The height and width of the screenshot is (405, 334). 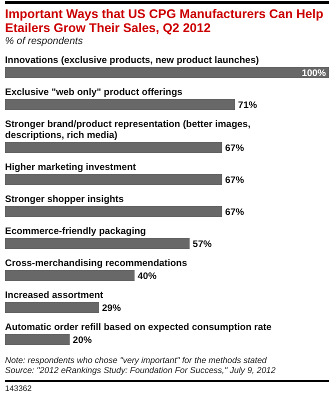 What do you see at coordinates (148, 276) in the screenshot?
I see `data-label: 40%` at bounding box center [148, 276].